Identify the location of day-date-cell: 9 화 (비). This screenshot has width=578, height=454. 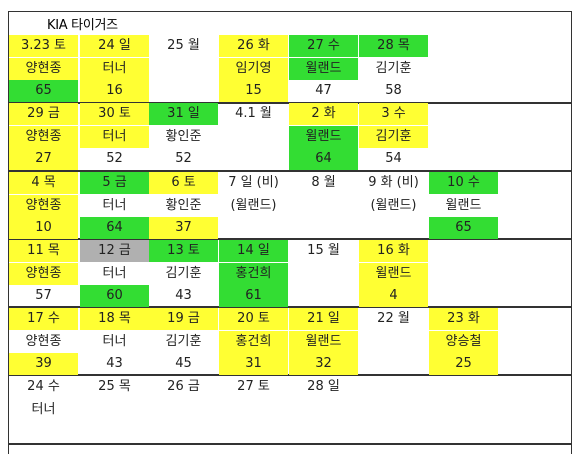
(393, 182).